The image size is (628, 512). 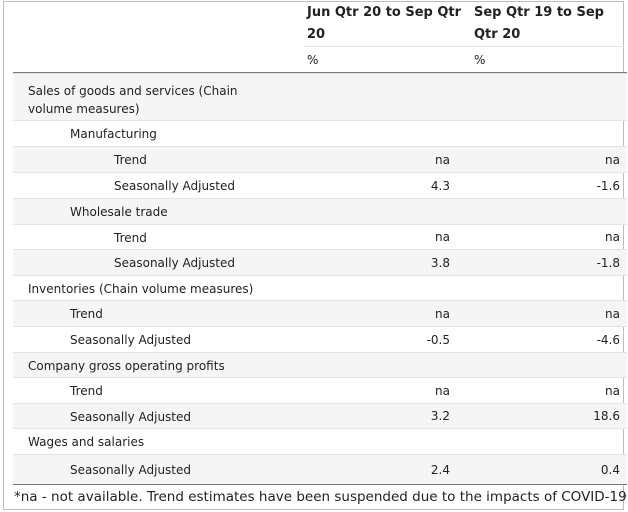 I want to click on table-row: Wholesale trade, so click(x=320, y=211).